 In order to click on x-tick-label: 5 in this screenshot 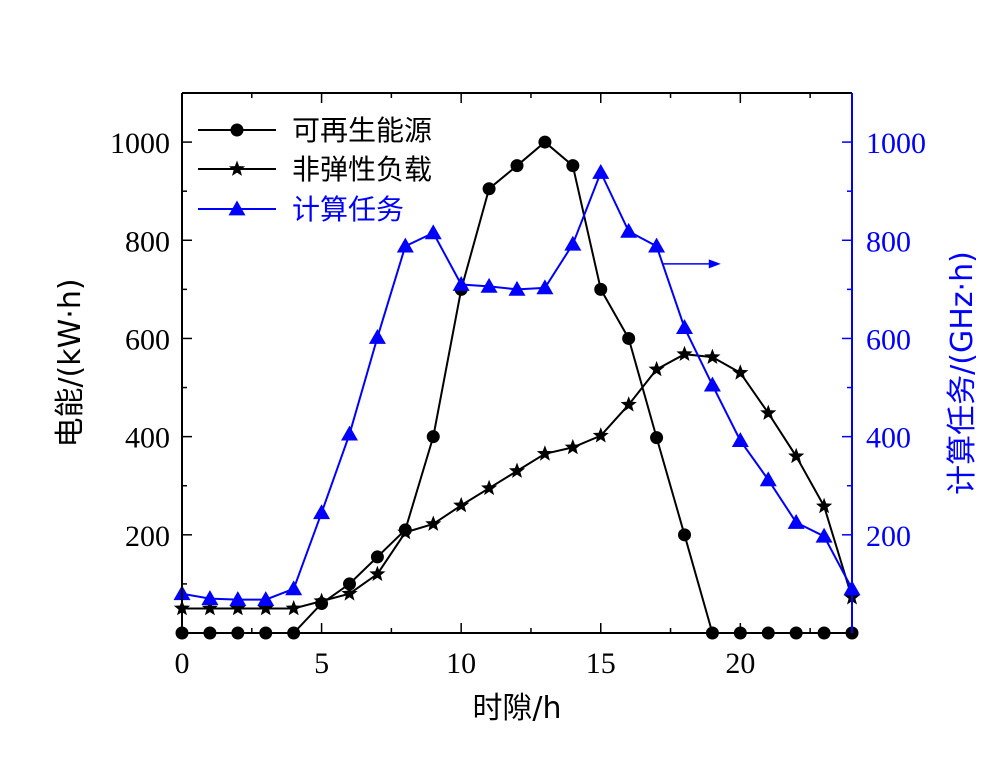, I will do `click(321, 663)`.